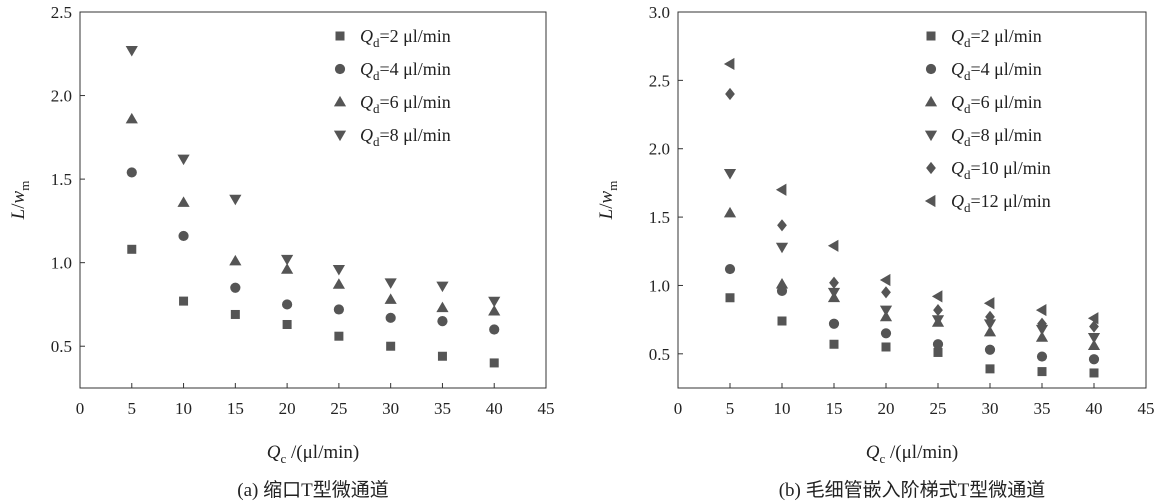  What do you see at coordinates (235, 408) in the screenshot?
I see `x-tick-label: 15` at bounding box center [235, 408].